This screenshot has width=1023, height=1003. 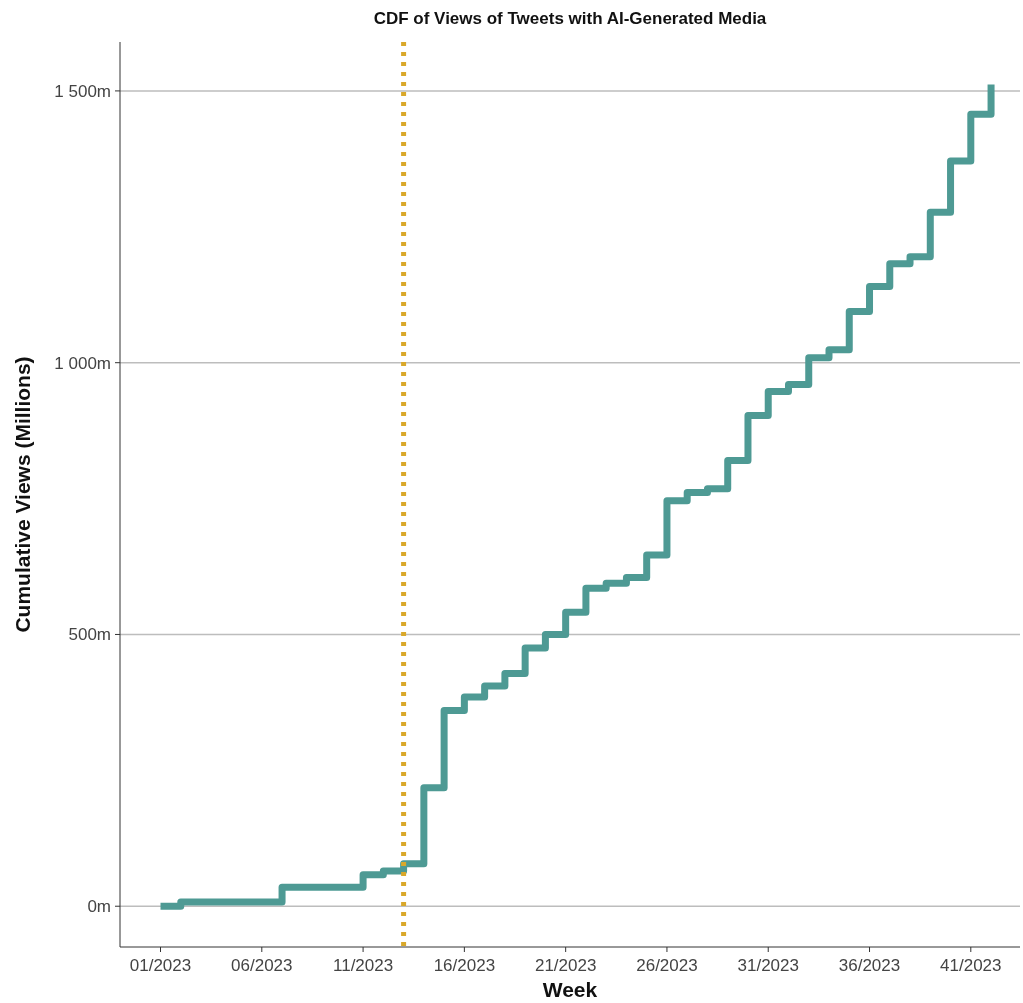 What do you see at coordinates (89, 635) in the screenshot?
I see `y-tick-label: 500m` at bounding box center [89, 635].